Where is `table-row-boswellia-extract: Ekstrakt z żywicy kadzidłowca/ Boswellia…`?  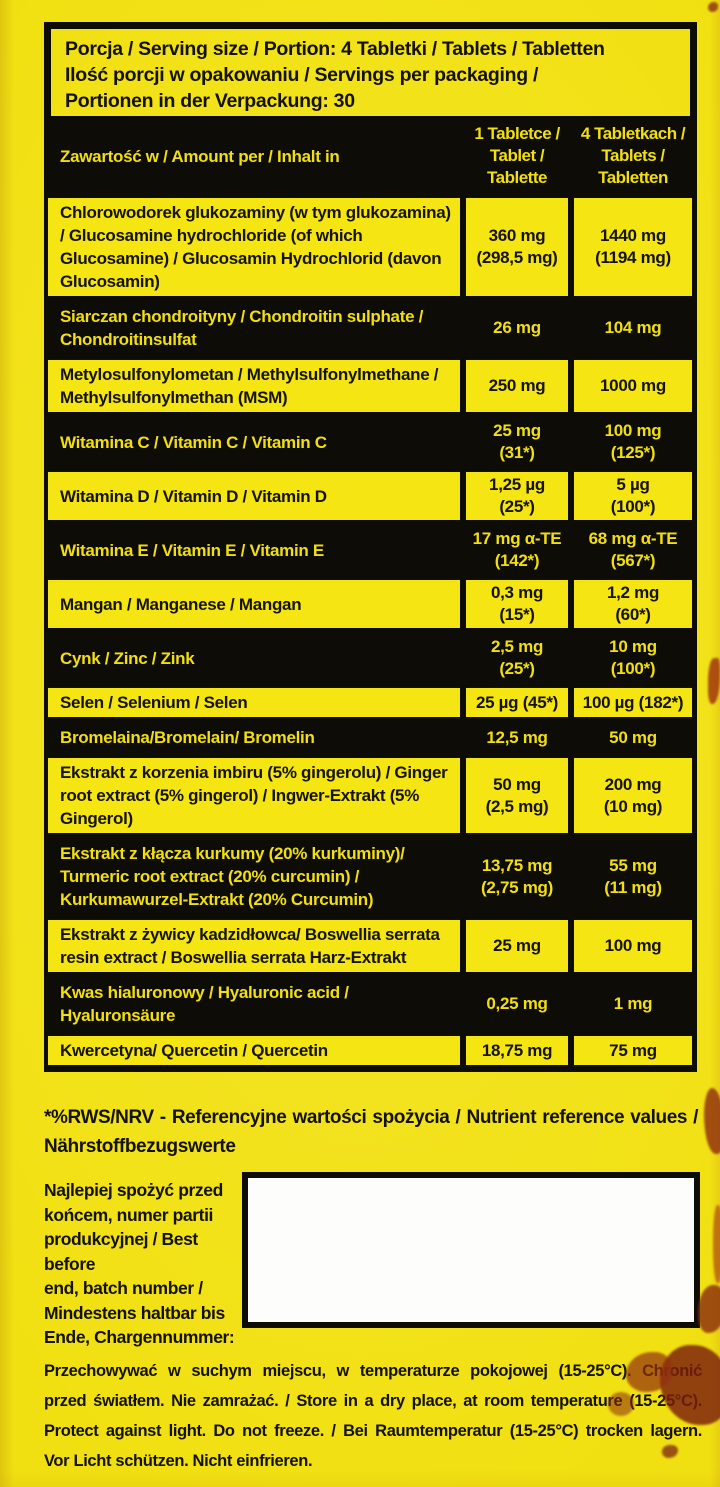
table-row-boswellia-extract: Ekstrakt z żywicy kadzidłowca/ Boswellia… is located at coordinates (371, 946).